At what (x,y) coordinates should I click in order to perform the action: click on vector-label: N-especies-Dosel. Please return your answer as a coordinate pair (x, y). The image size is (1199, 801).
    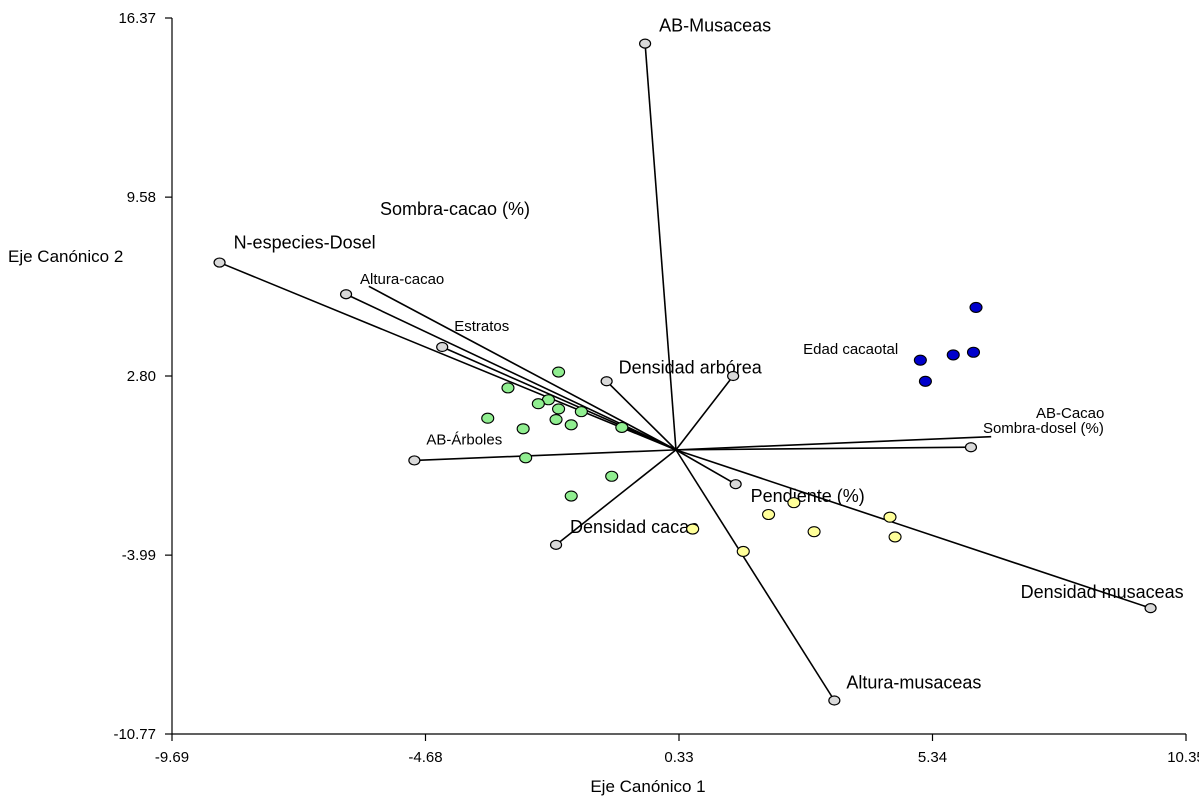
    Looking at the image, I should click on (305, 243).